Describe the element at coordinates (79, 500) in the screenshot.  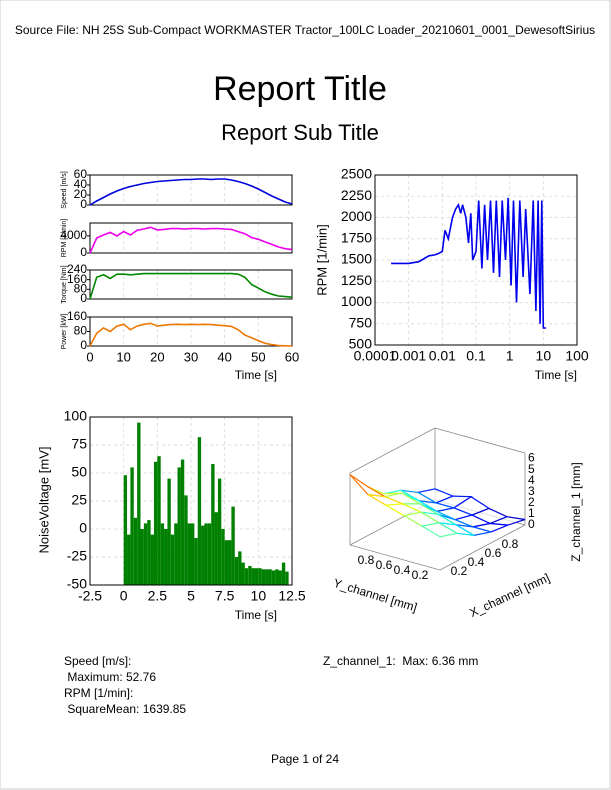
I see `y-tick-label: 25` at that location.